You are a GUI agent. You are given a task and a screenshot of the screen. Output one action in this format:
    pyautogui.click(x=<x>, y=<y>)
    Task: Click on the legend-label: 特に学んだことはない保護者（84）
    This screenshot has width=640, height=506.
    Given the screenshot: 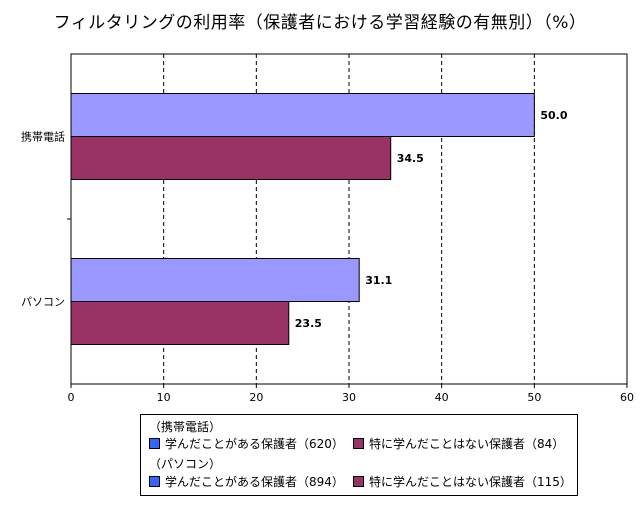 What is the action you would take?
    pyautogui.click(x=467, y=444)
    